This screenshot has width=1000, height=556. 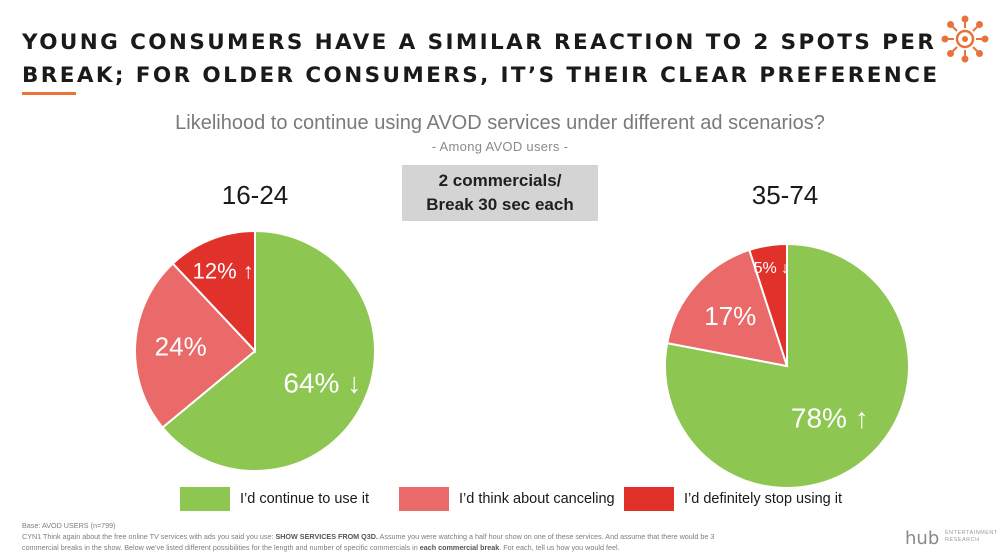 I want to click on legend-item-stop: I’d definitely stop using it, so click(x=733, y=499).